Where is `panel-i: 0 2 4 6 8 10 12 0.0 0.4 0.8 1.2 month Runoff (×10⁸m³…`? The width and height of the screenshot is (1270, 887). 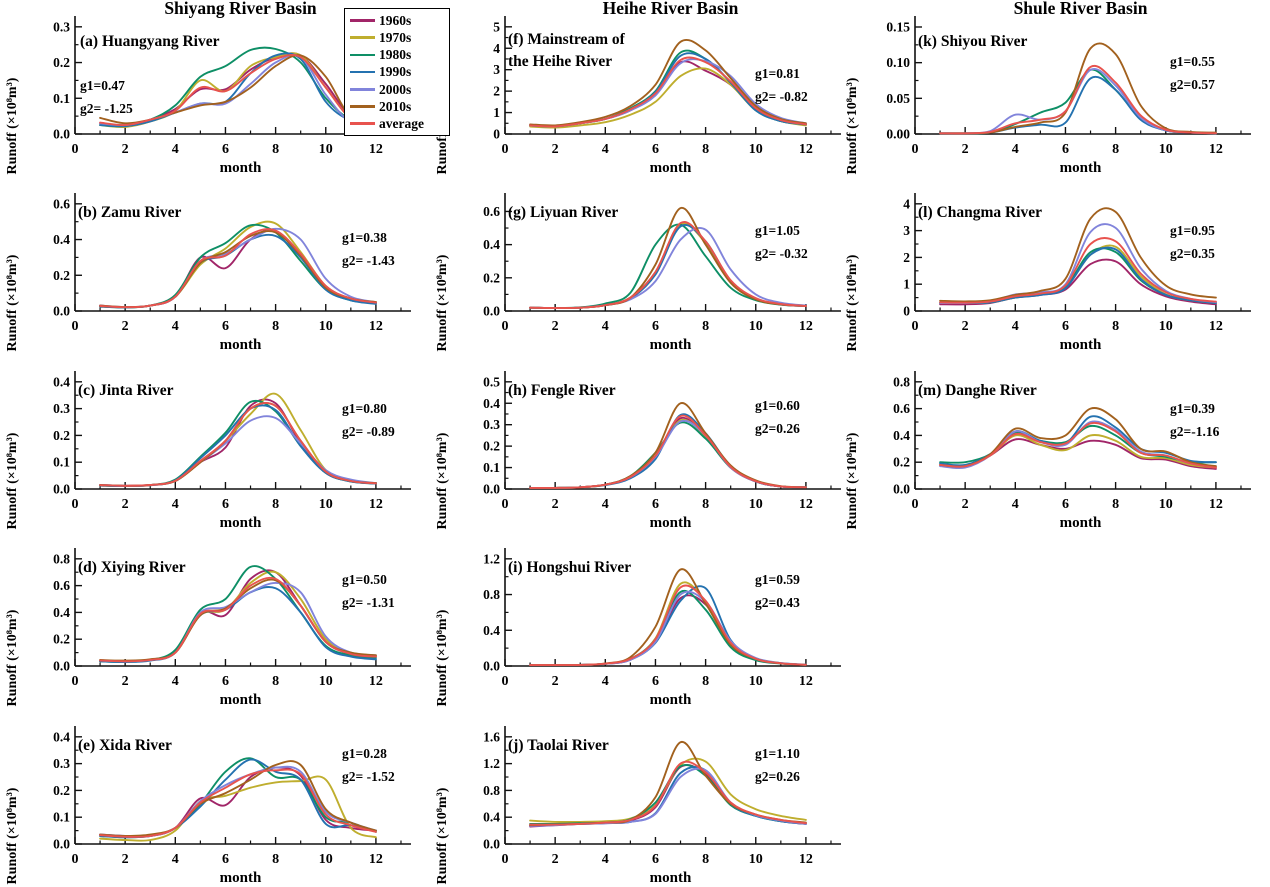
panel-i: 0 2 4 6 8 10 12 0.0 0.4 0.8 1.2 month Runoff (×10⁸m³… is located at coordinates (638, 628).